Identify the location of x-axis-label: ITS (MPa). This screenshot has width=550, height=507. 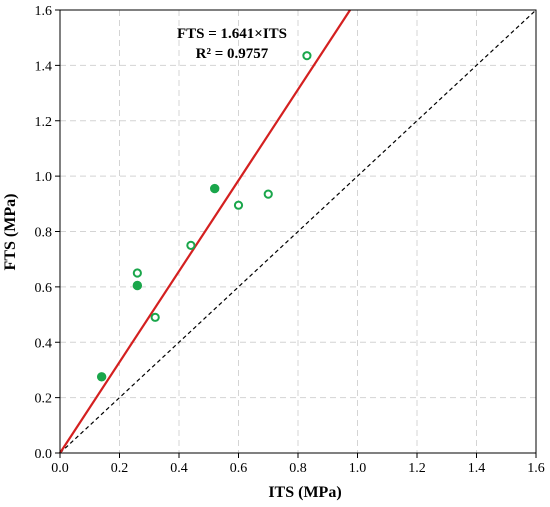
(304, 492).